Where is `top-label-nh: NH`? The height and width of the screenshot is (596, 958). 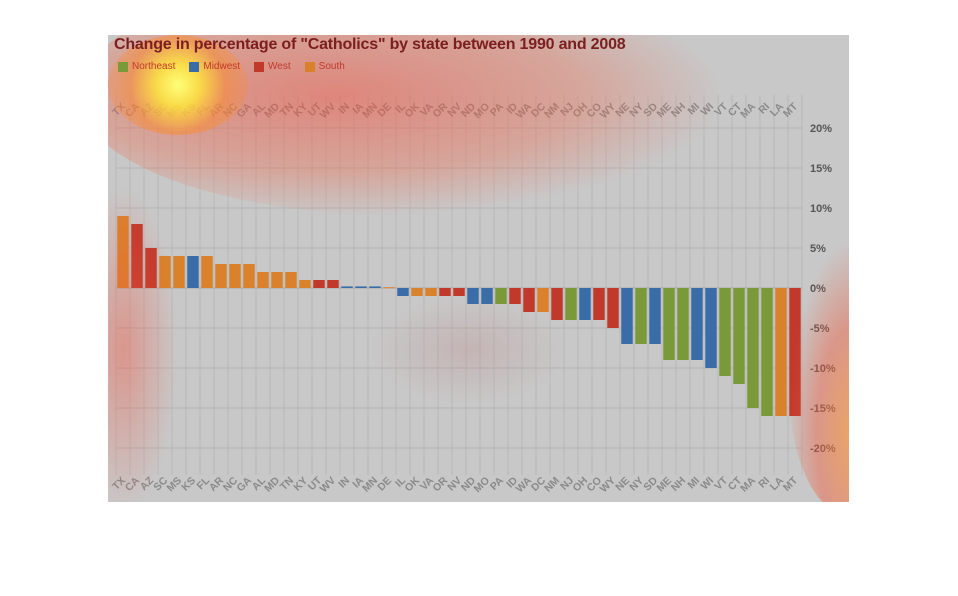 top-label-nh: NH is located at coordinates (678, 110).